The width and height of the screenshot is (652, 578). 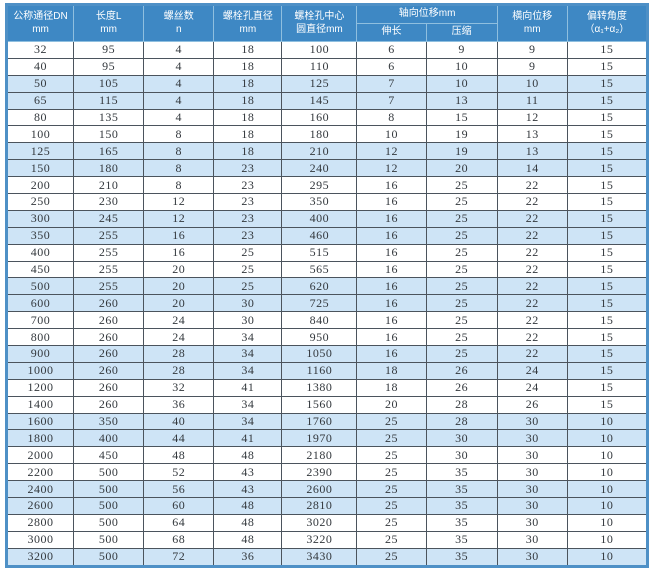 I want to click on table-cell: 50, so click(x=40, y=83).